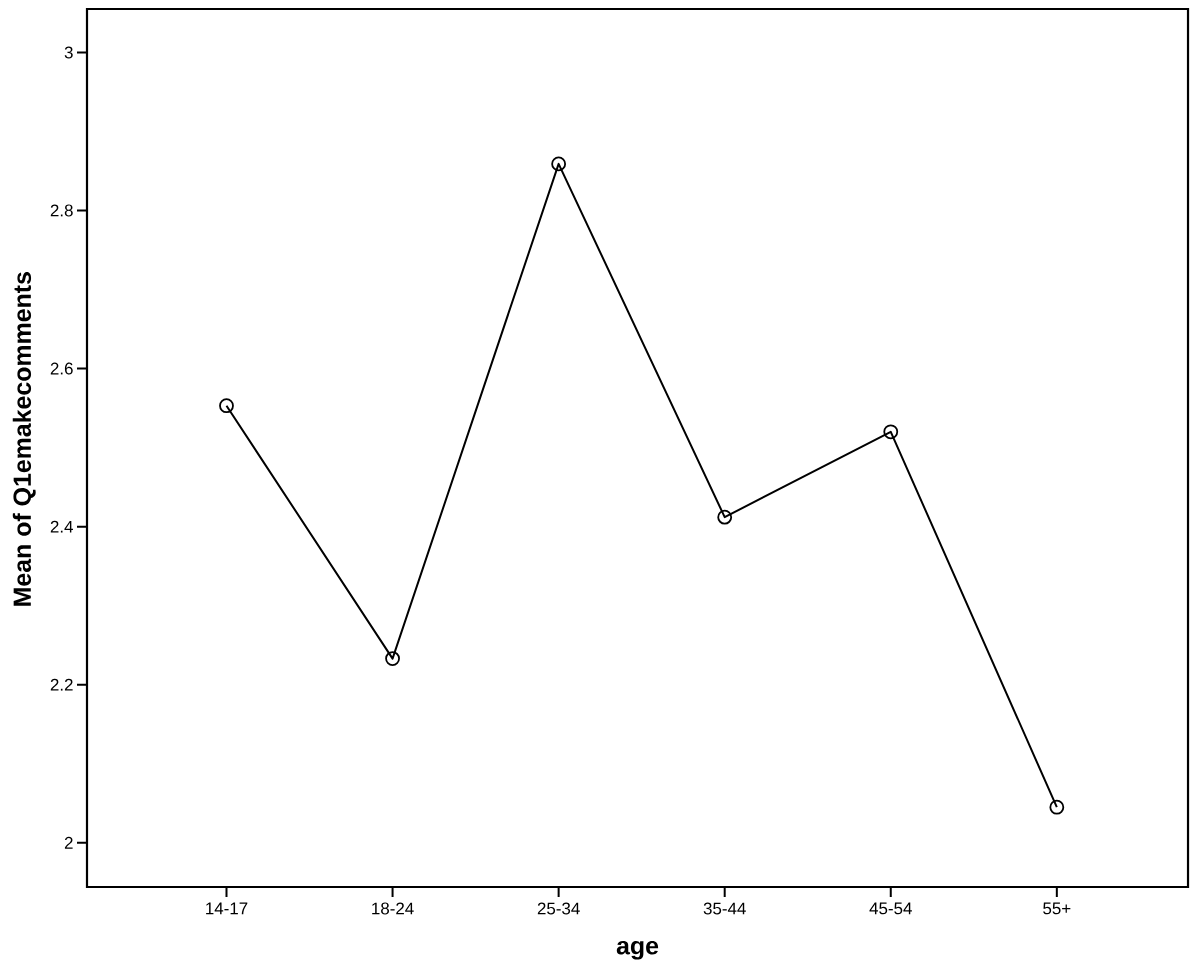 This screenshot has width=1194, height=973. Describe the element at coordinates (1057, 908) in the screenshot. I see `x-tick-label: 55+` at that location.